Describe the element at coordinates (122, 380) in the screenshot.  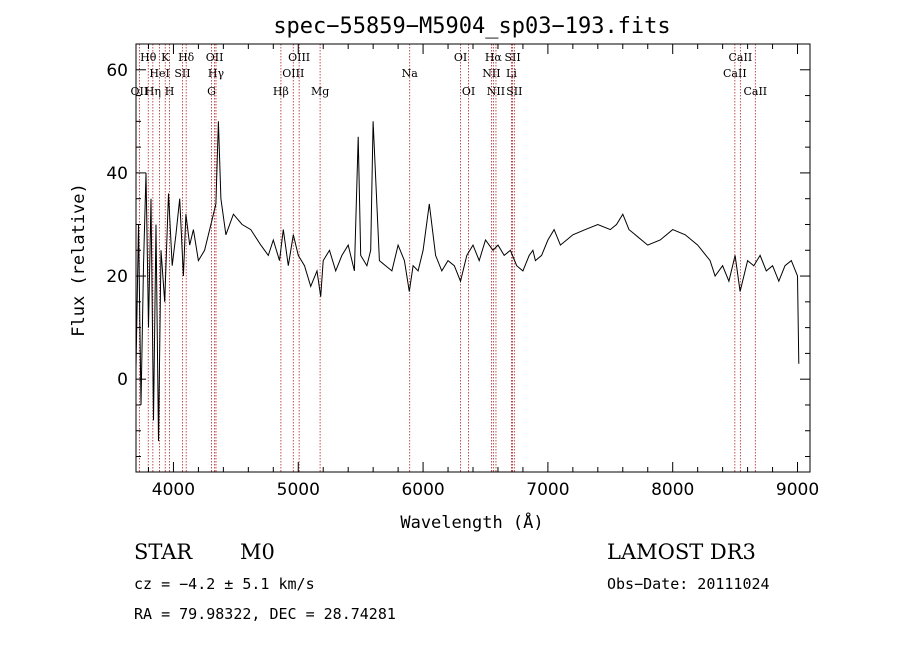
I see `y-tick-label: 0` at that location.